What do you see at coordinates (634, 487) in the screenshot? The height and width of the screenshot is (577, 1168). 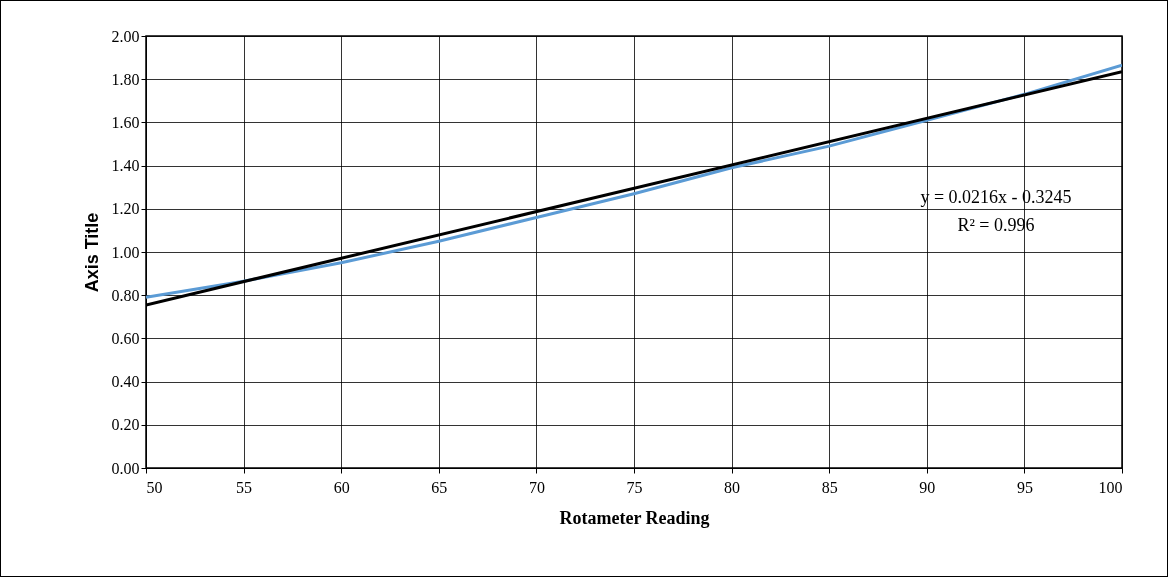 I see `x-tick-label: 75` at bounding box center [634, 487].